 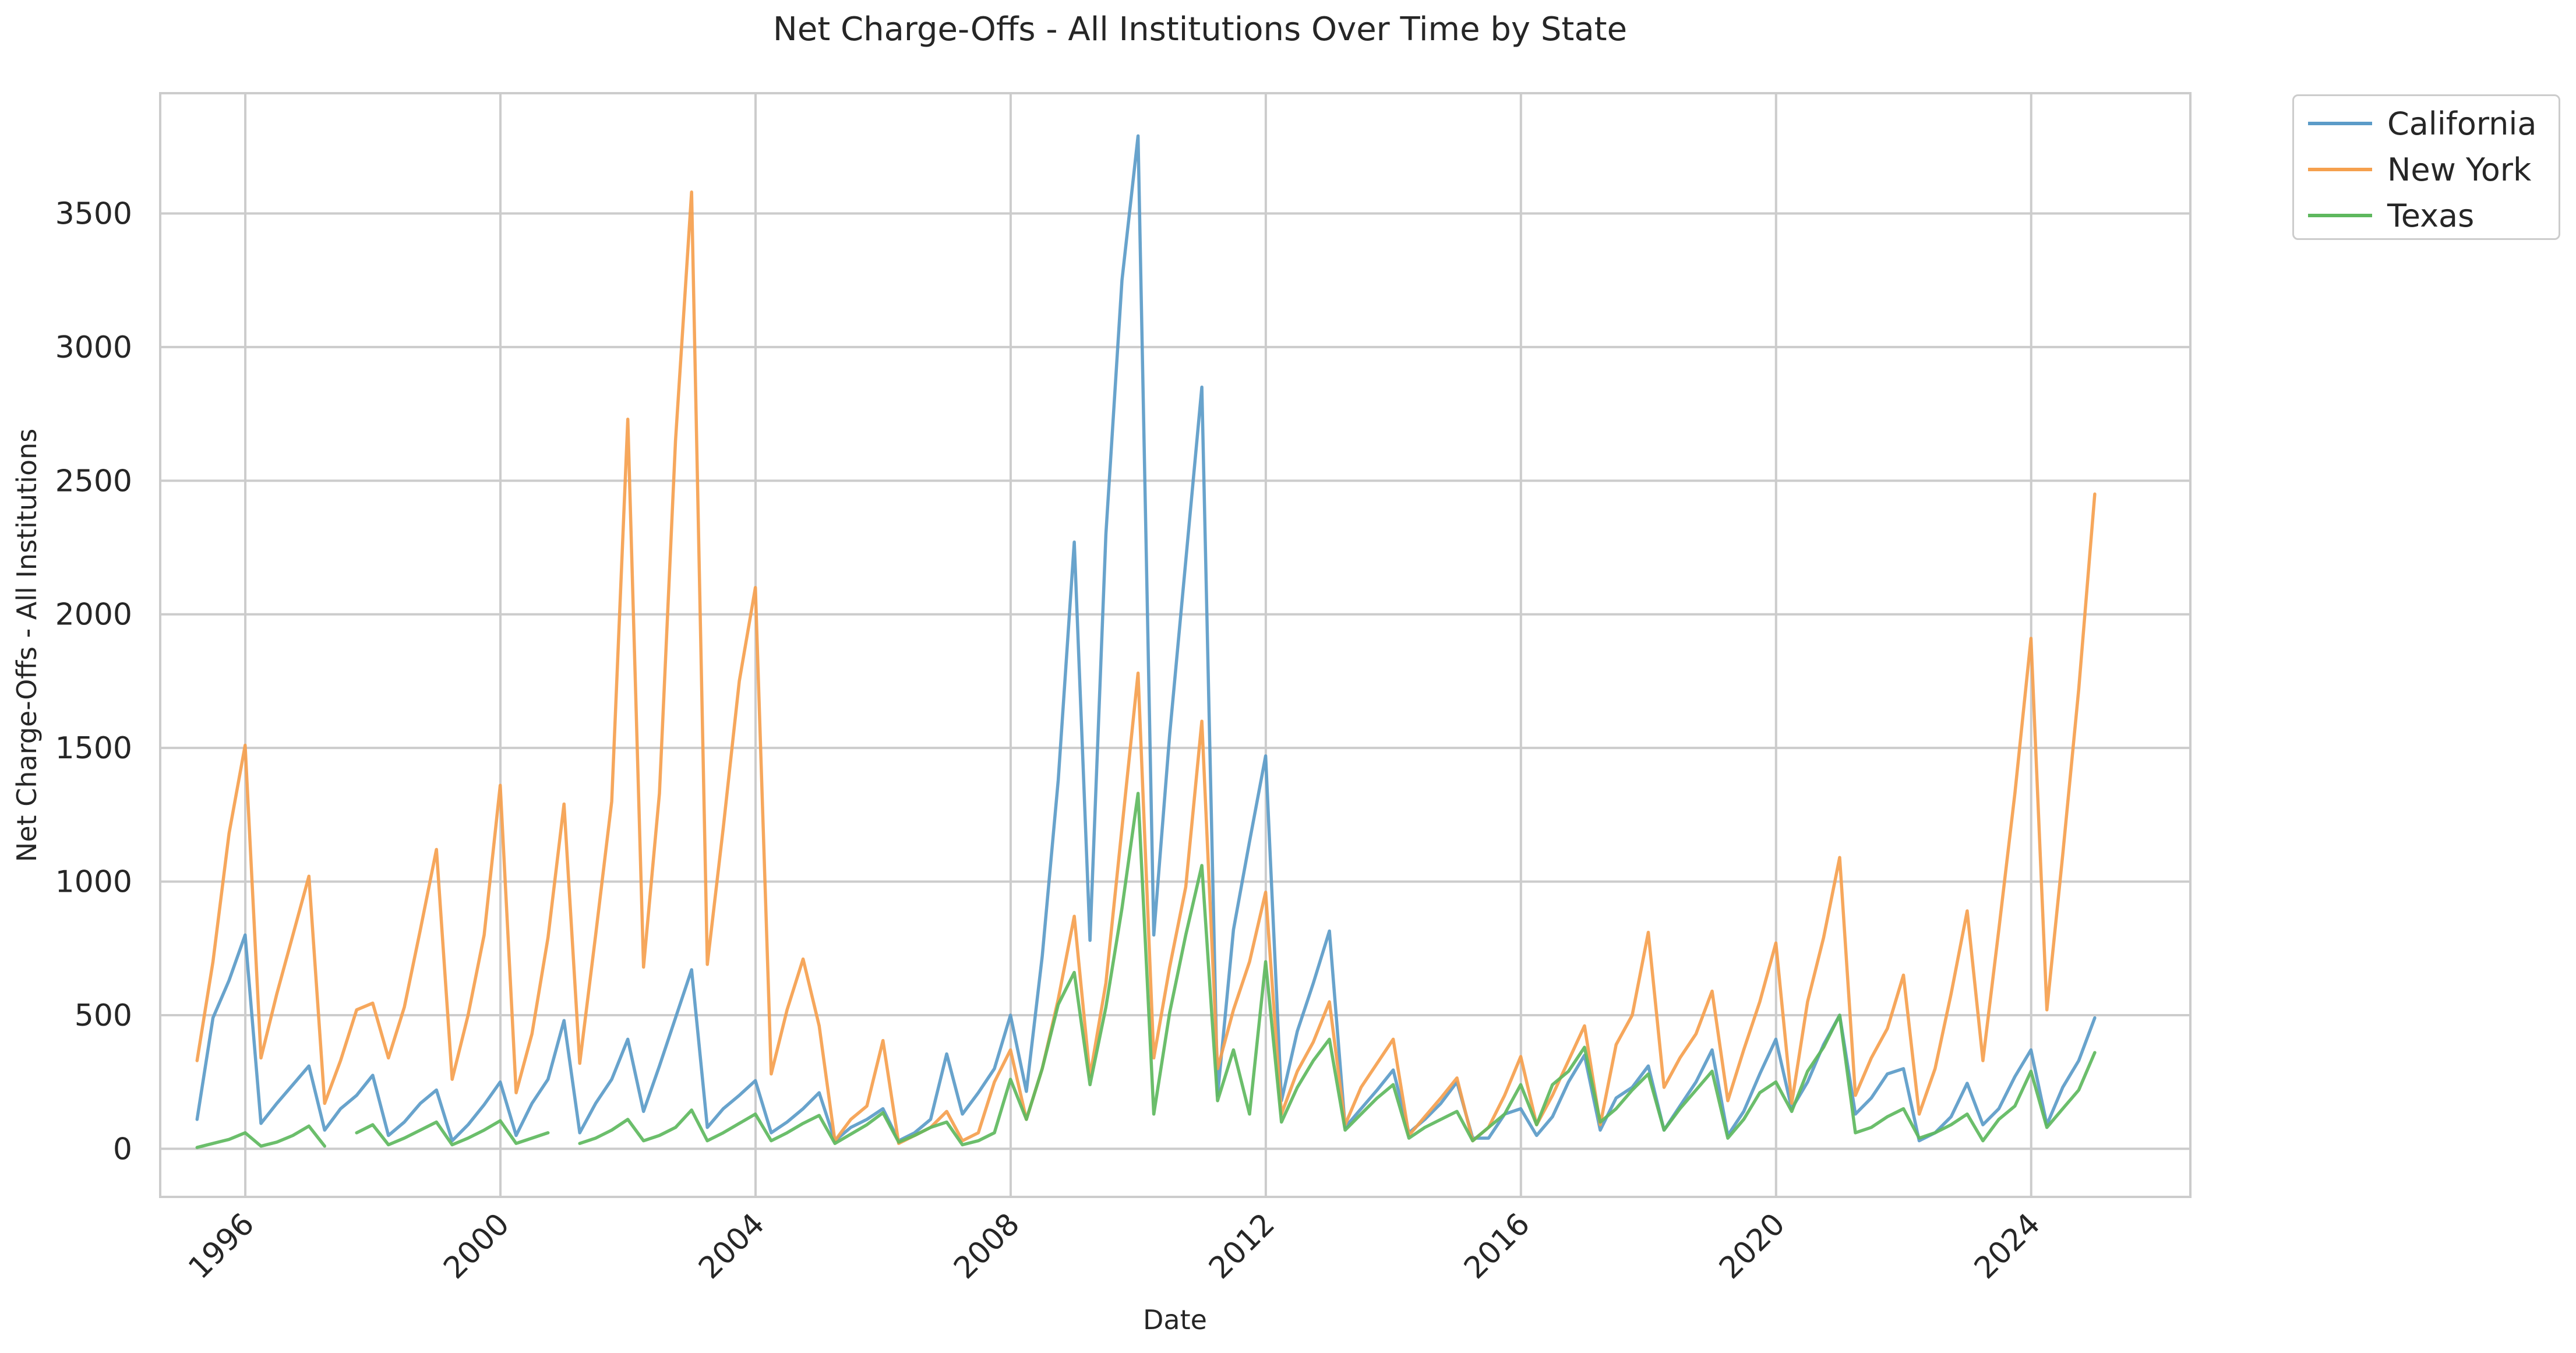 What do you see at coordinates (94, 348) in the screenshot?
I see `y-tick-label: 3000` at bounding box center [94, 348].